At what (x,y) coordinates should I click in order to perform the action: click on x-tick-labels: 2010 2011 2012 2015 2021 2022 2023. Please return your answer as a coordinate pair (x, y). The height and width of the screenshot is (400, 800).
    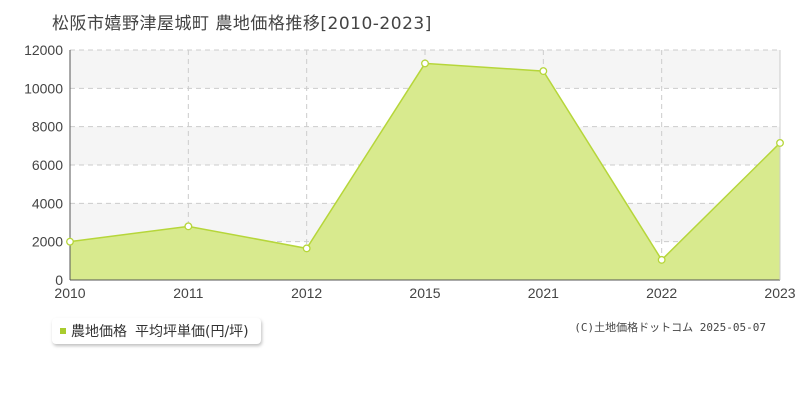
    Looking at the image, I should click on (424, 293).